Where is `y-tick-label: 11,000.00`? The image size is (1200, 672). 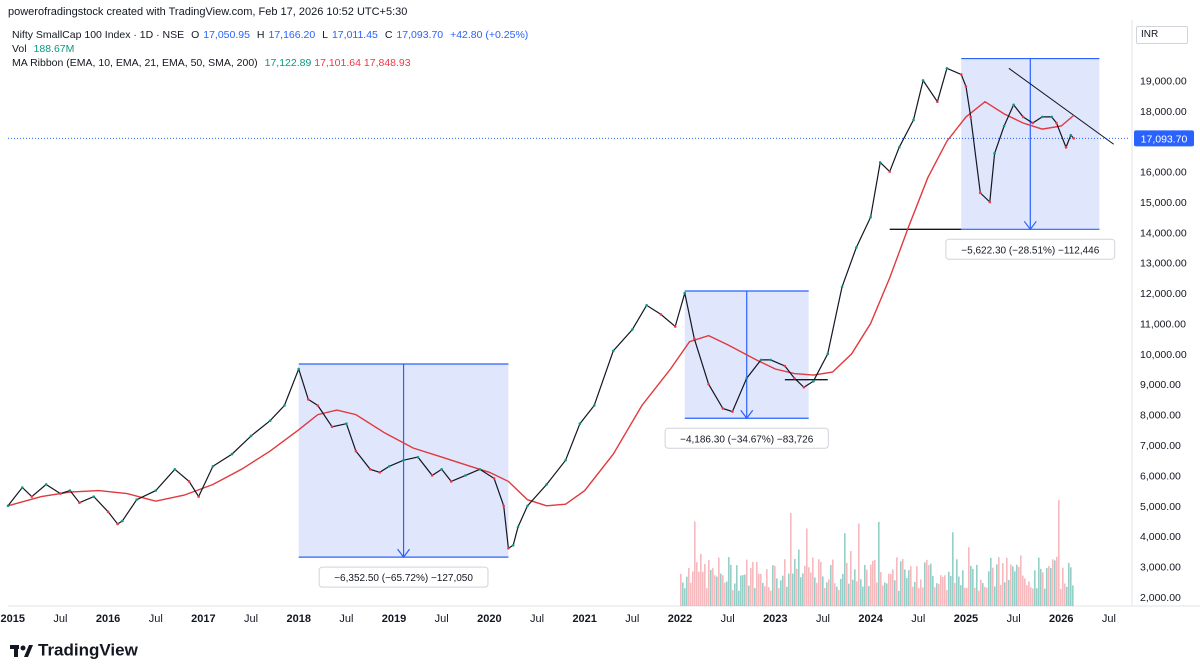 y-tick-label: 11,000.00 is located at coordinates (1163, 324).